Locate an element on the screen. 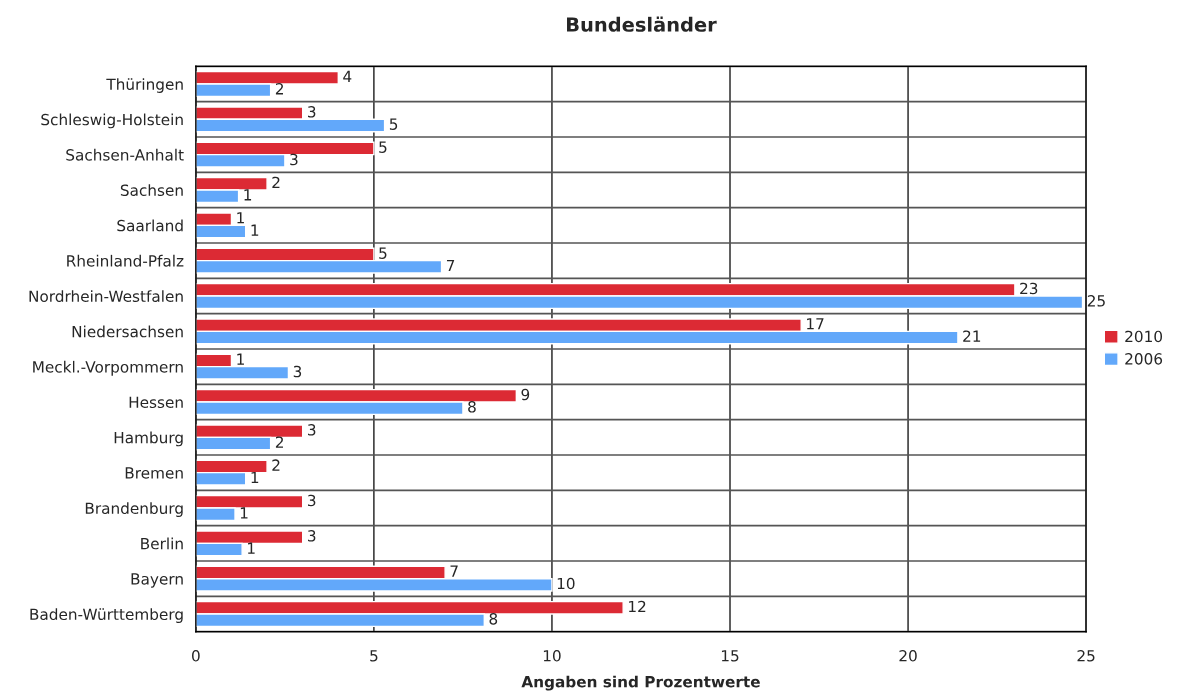 This screenshot has width=1187, height=698. x-tick-label: 10 is located at coordinates (552, 656).